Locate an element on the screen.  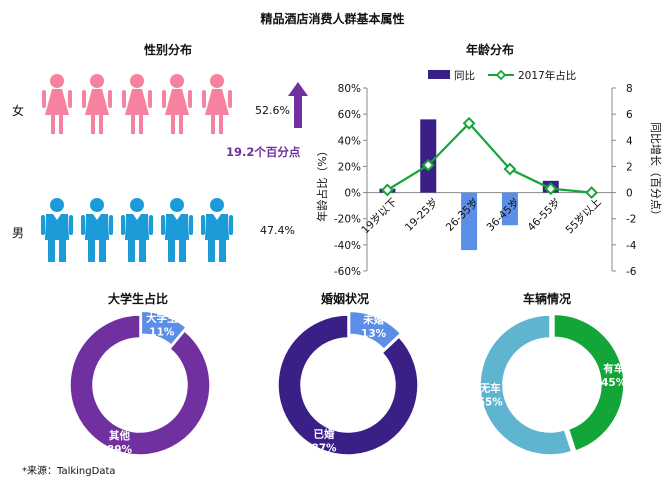
donut-slice-value: 89% is located at coordinates (120, 450).